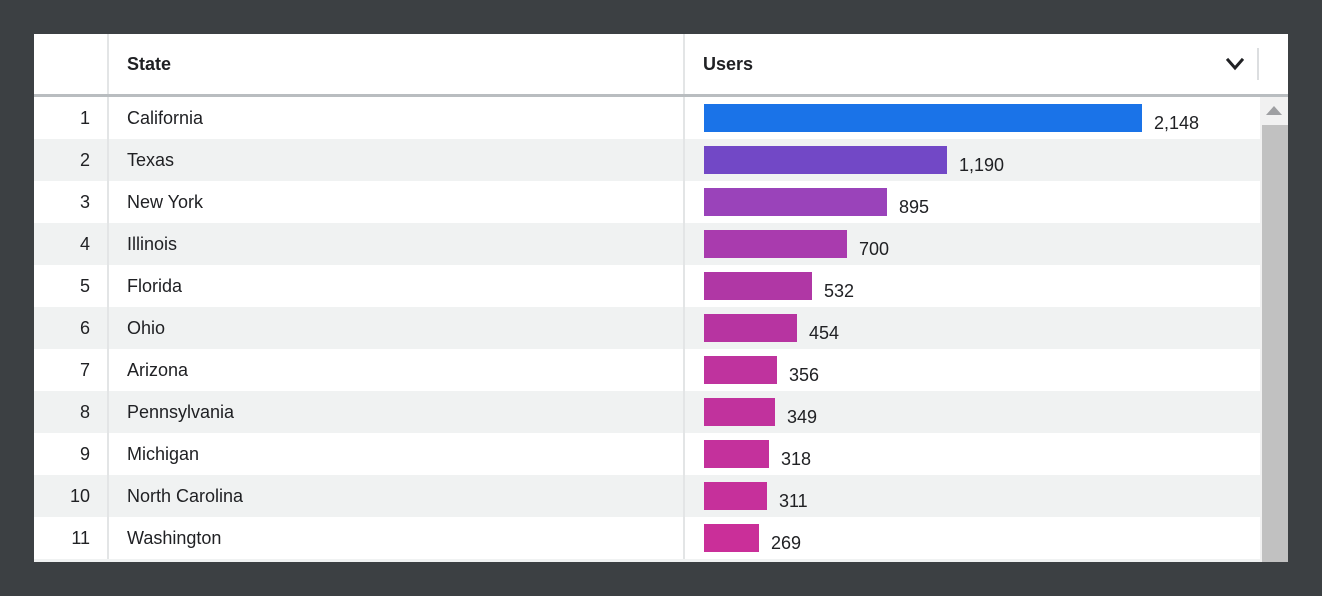 The width and height of the screenshot is (1322, 596). I want to click on row-rank: 7, so click(84, 369).